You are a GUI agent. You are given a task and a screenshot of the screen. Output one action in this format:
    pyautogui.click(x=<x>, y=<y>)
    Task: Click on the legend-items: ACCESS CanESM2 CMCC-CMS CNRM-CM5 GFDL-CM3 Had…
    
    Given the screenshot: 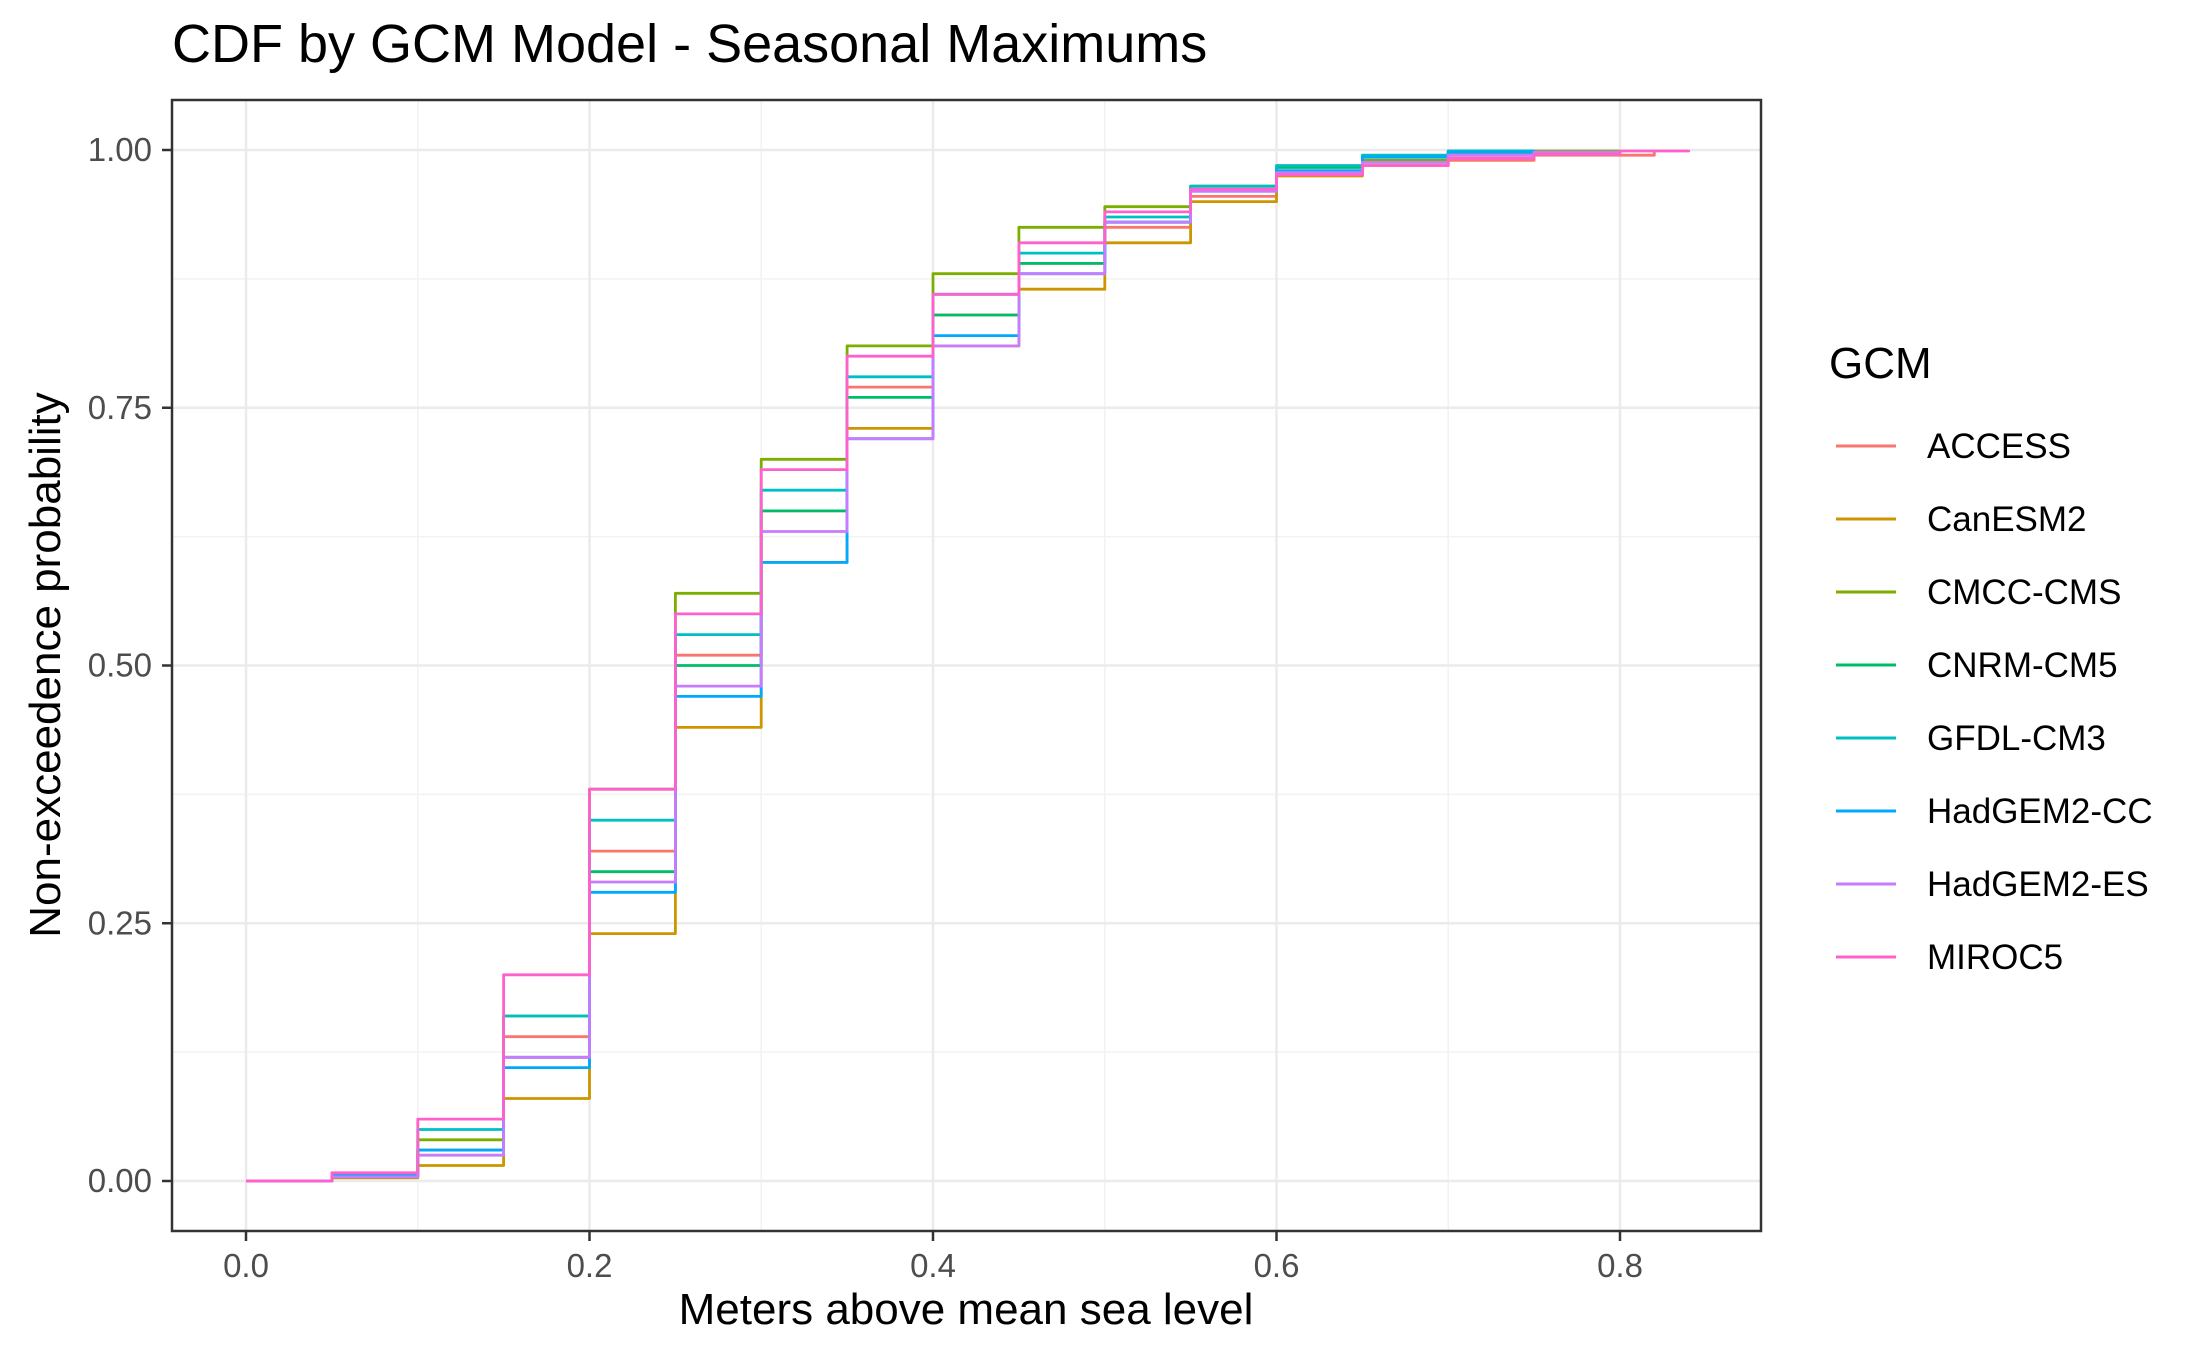 What is the action you would take?
    pyautogui.click(x=1994, y=702)
    